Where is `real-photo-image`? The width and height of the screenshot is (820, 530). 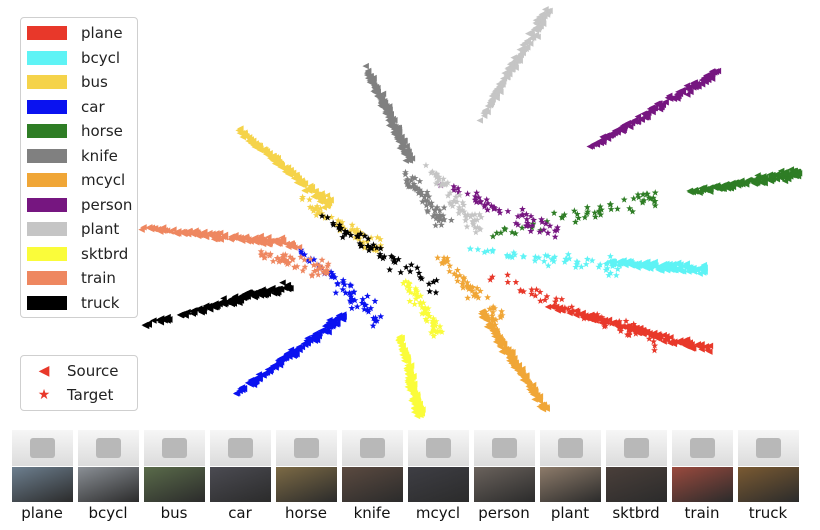 real-photo-image is located at coordinates (570, 484).